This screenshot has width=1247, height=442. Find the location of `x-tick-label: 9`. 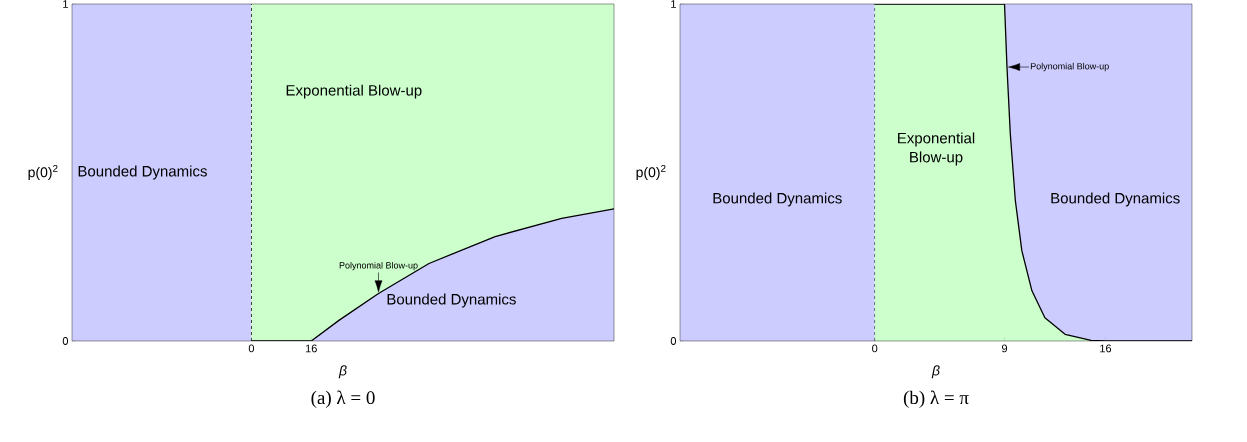

x-tick-label: 9 is located at coordinates (1004, 348).